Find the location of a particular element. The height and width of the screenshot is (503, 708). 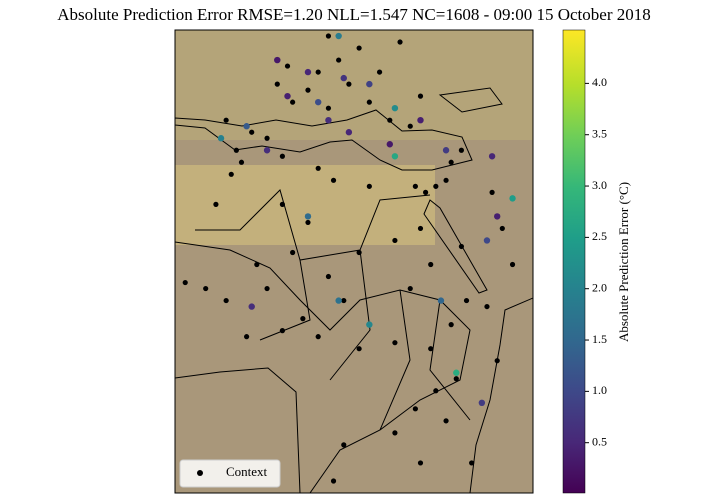

legend is located at coordinates (230, 473).